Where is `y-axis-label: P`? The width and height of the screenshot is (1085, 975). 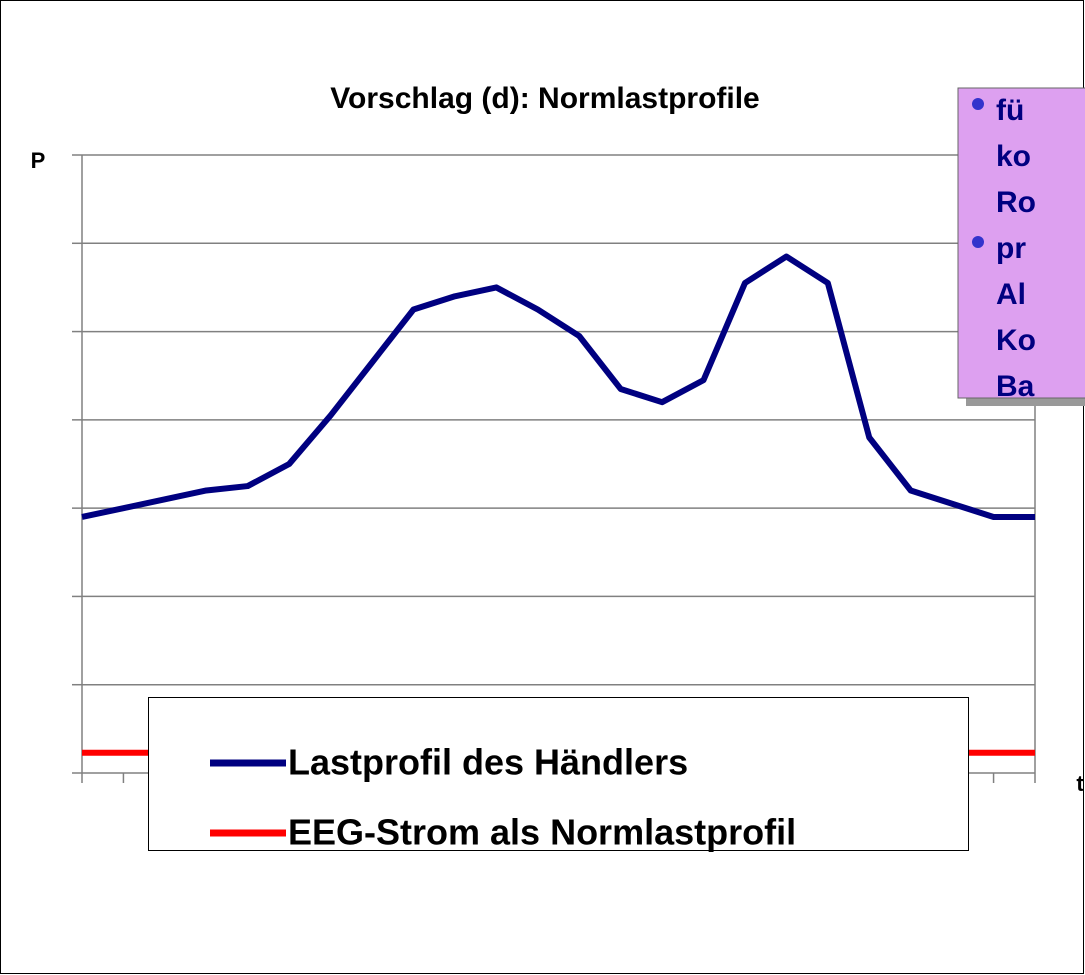
y-axis-label: P is located at coordinates (38, 160).